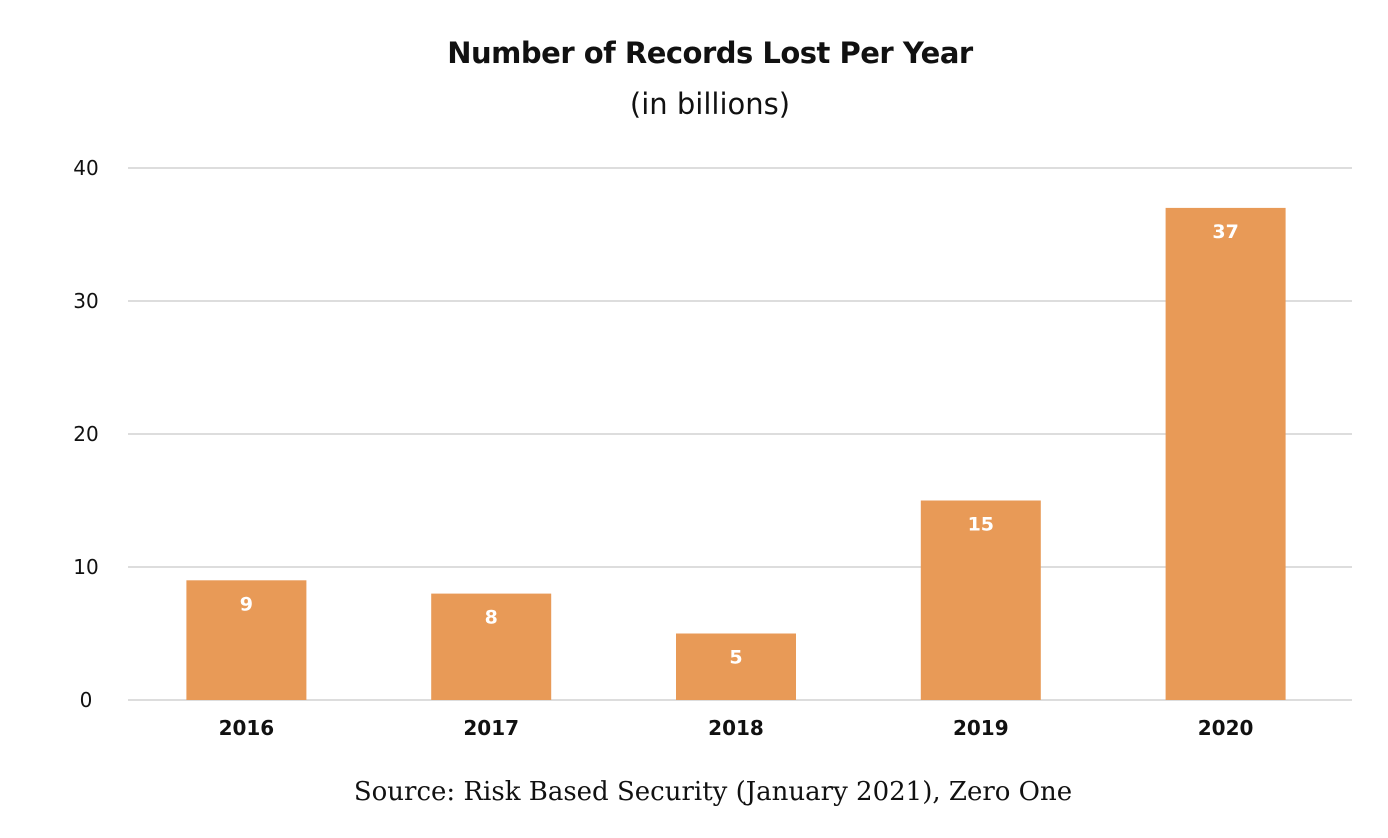  Describe the element at coordinates (980, 600) in the screenshot. I see `bar-2019` at that location.